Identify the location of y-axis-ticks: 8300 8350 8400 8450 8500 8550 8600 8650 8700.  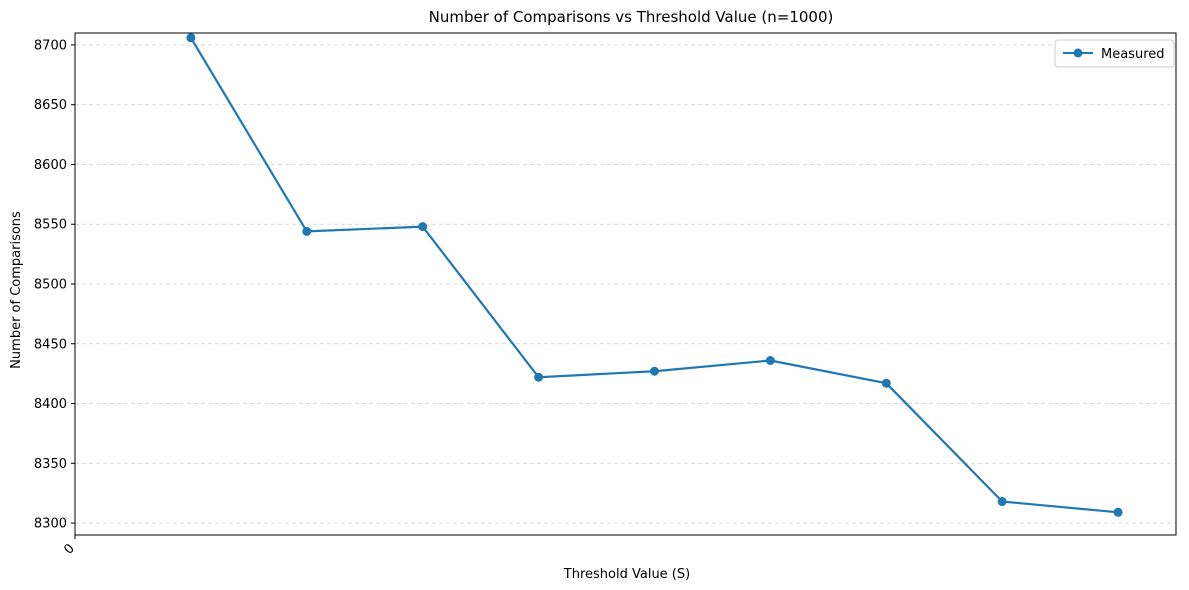
(54, 285).